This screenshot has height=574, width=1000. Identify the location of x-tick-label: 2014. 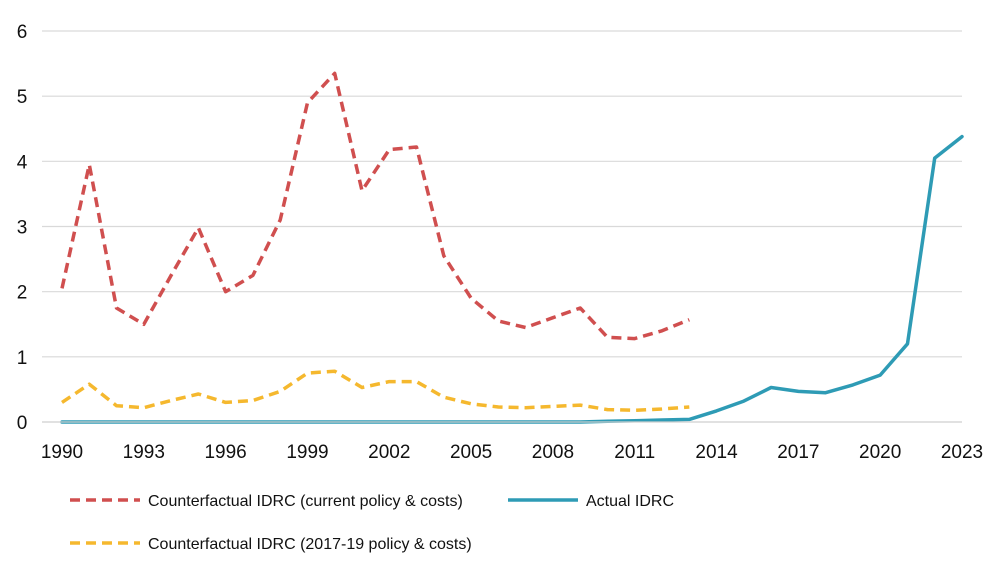
(716, 452).